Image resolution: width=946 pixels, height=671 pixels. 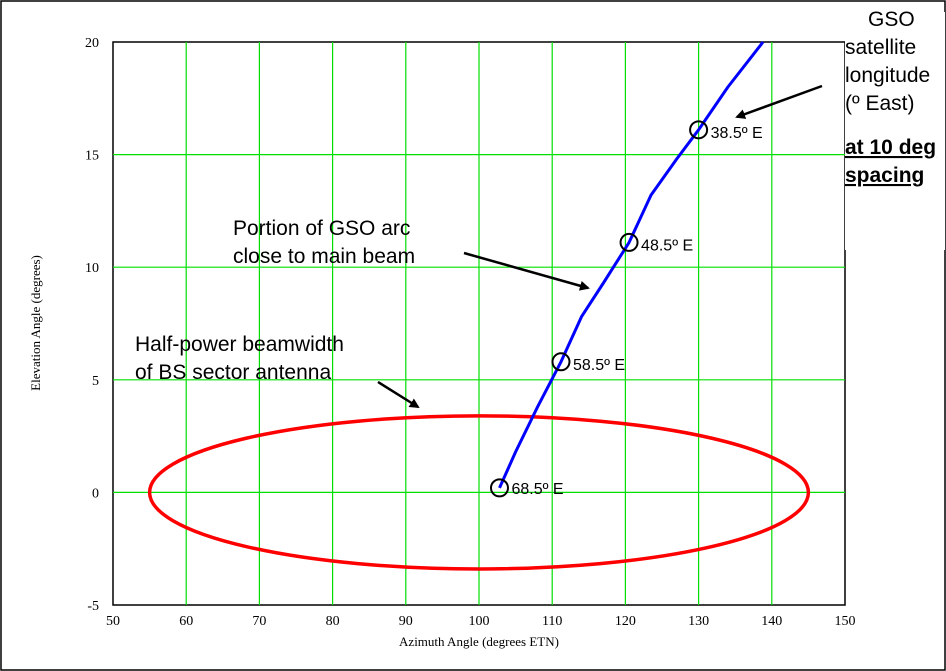 I want to click on satellite-marker-label-3: 38.5º E, so click(x=737, y=133).